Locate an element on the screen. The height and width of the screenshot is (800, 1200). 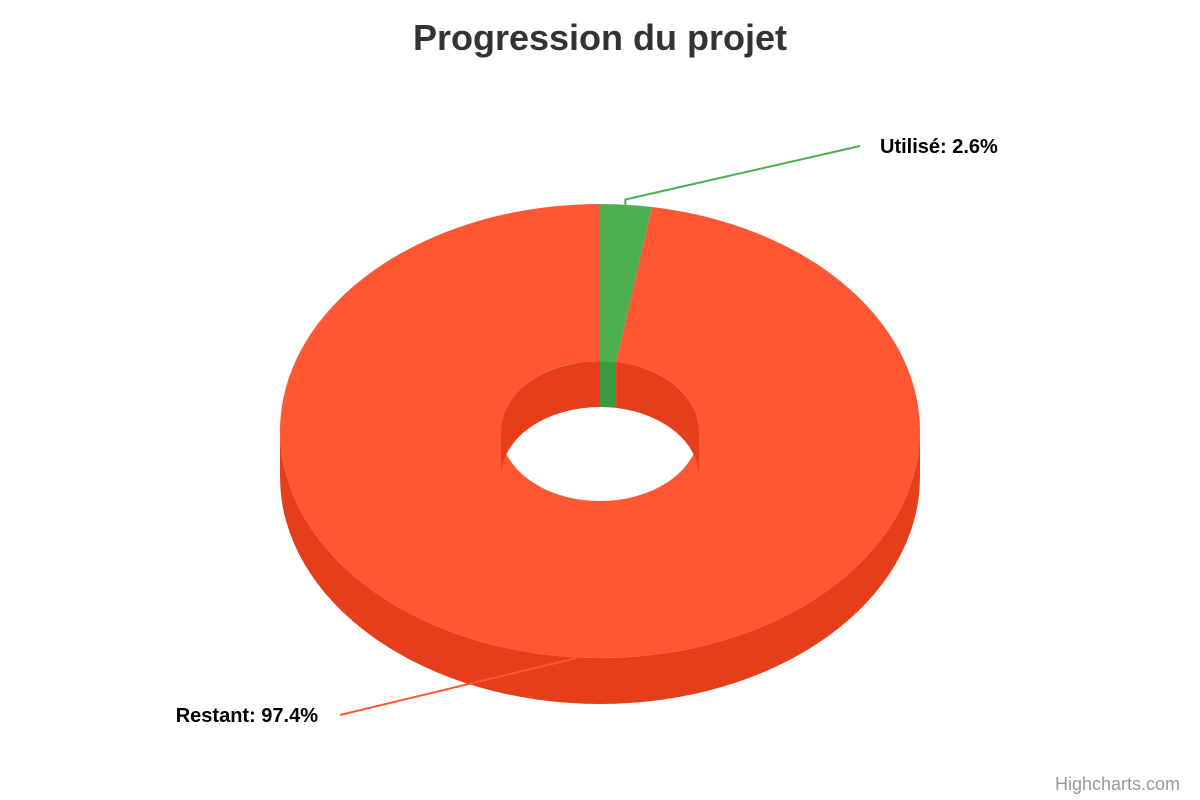
connector-restant is located at coordinates (457, 683).